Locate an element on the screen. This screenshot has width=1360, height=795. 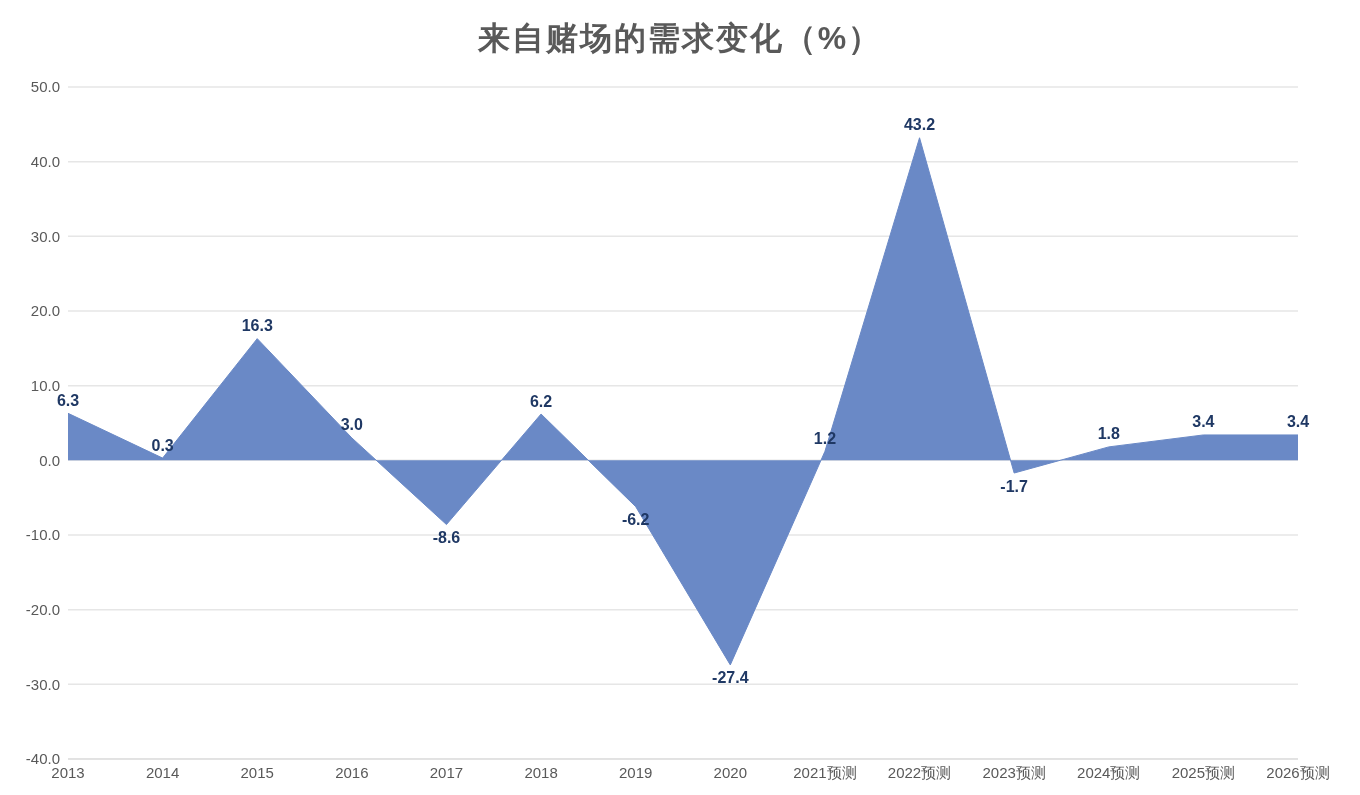
y-tick-label: 10.0 is located at coordinates (45, 385).